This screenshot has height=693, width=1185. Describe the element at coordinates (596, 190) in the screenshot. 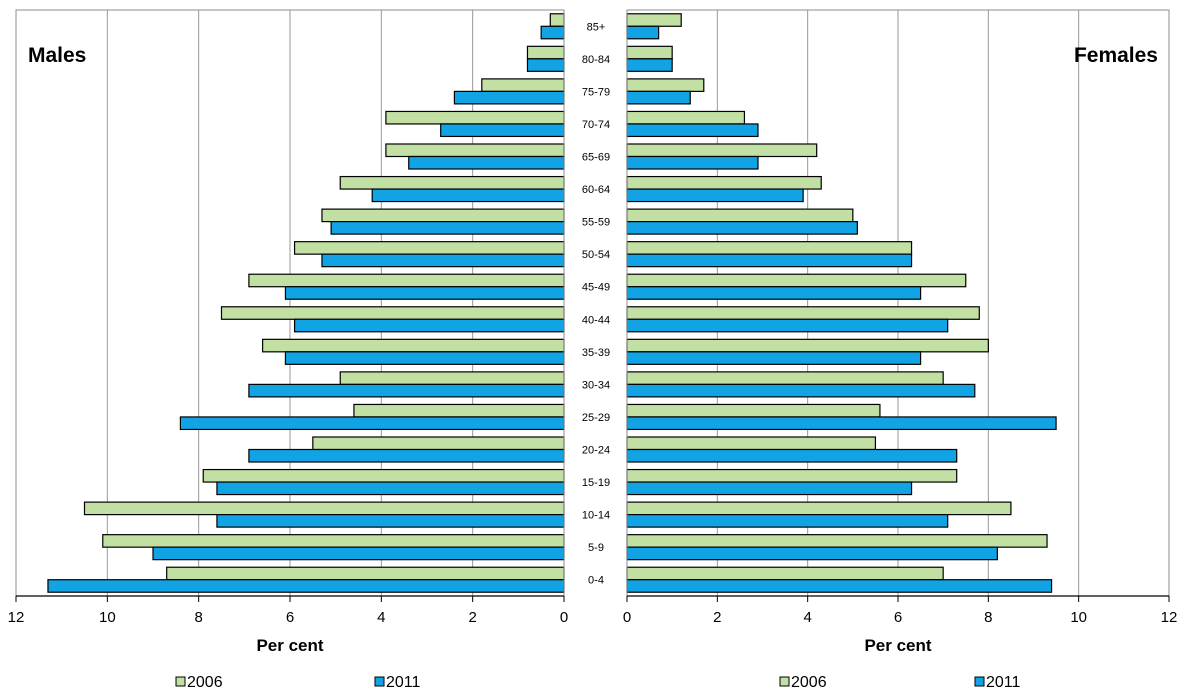

I see `age-group-label: 60-64` at that location.